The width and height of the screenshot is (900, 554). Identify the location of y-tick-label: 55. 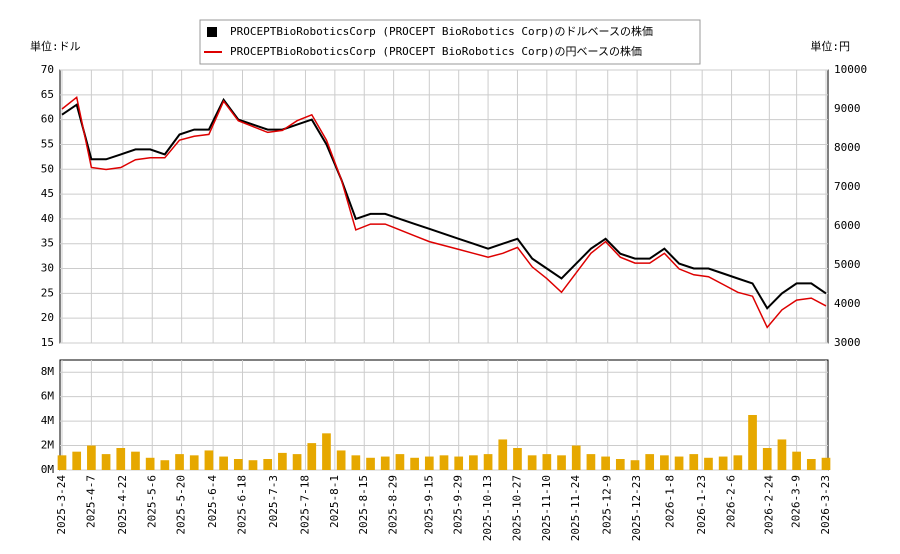
(47, 143).